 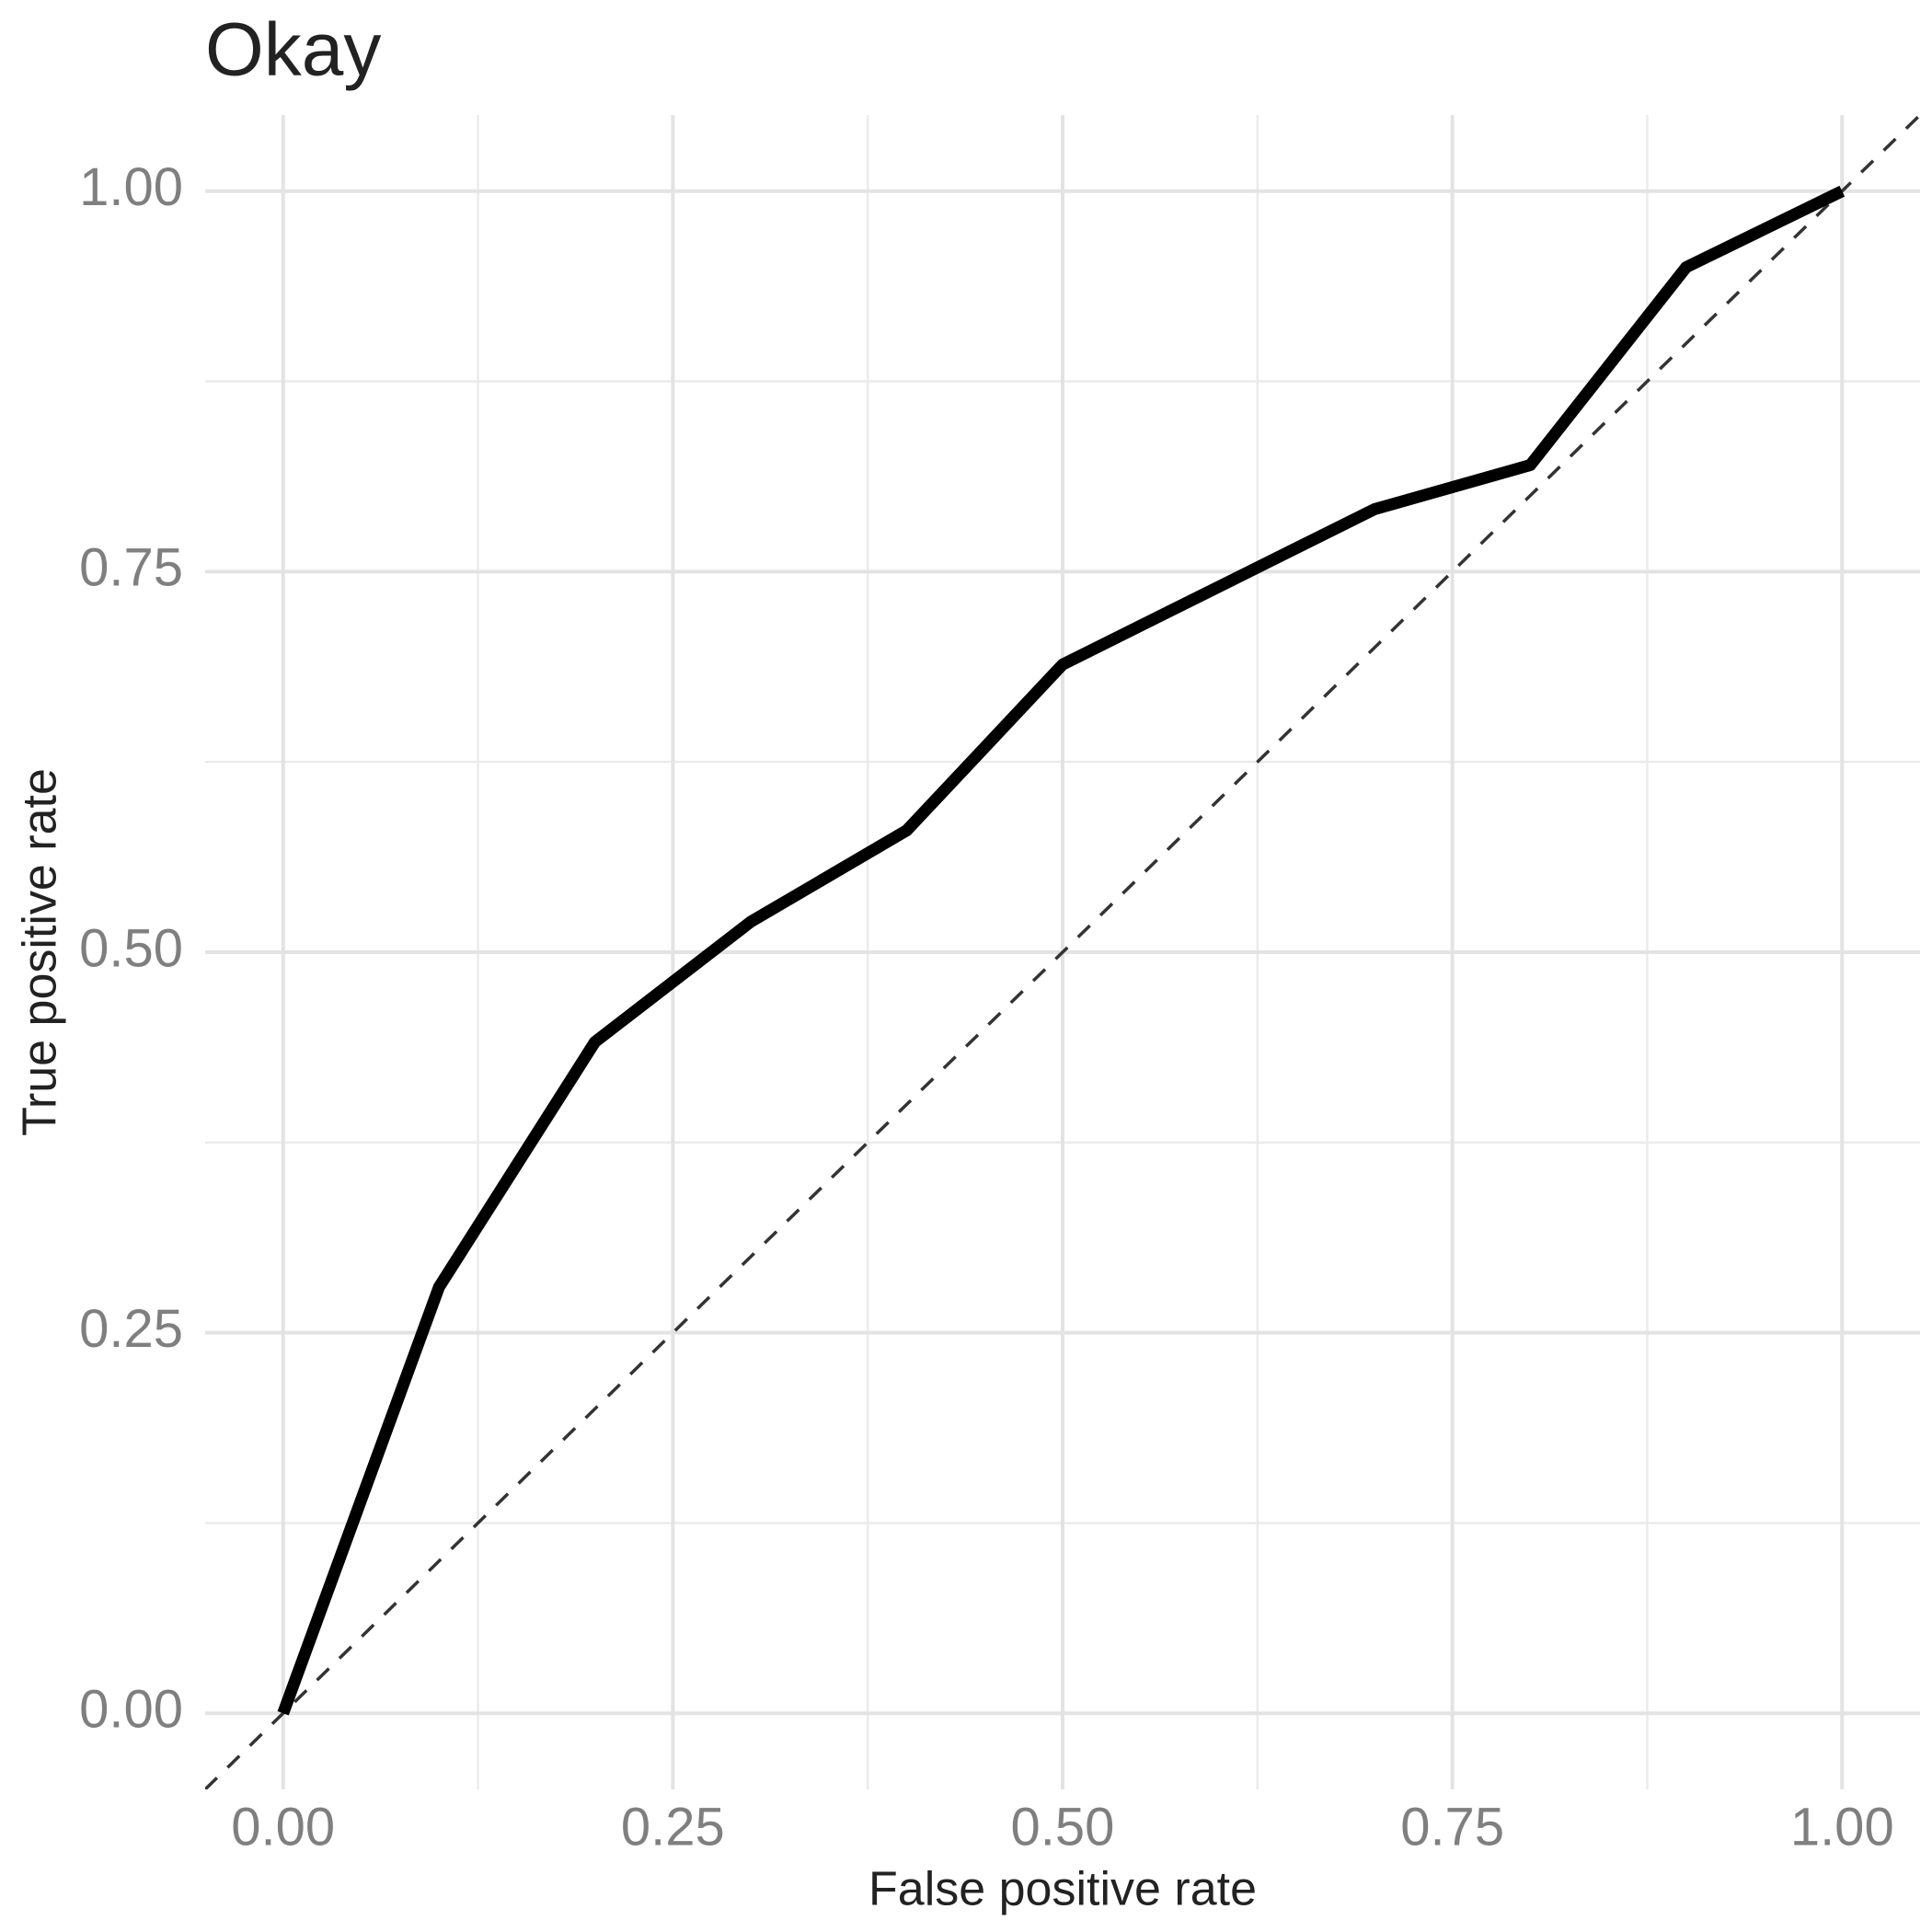 What do you see at coordinates (1062, 1890) in the screenshot?
I see `x-axis-title: False positive rate` at bounding box center [1062, 1890].